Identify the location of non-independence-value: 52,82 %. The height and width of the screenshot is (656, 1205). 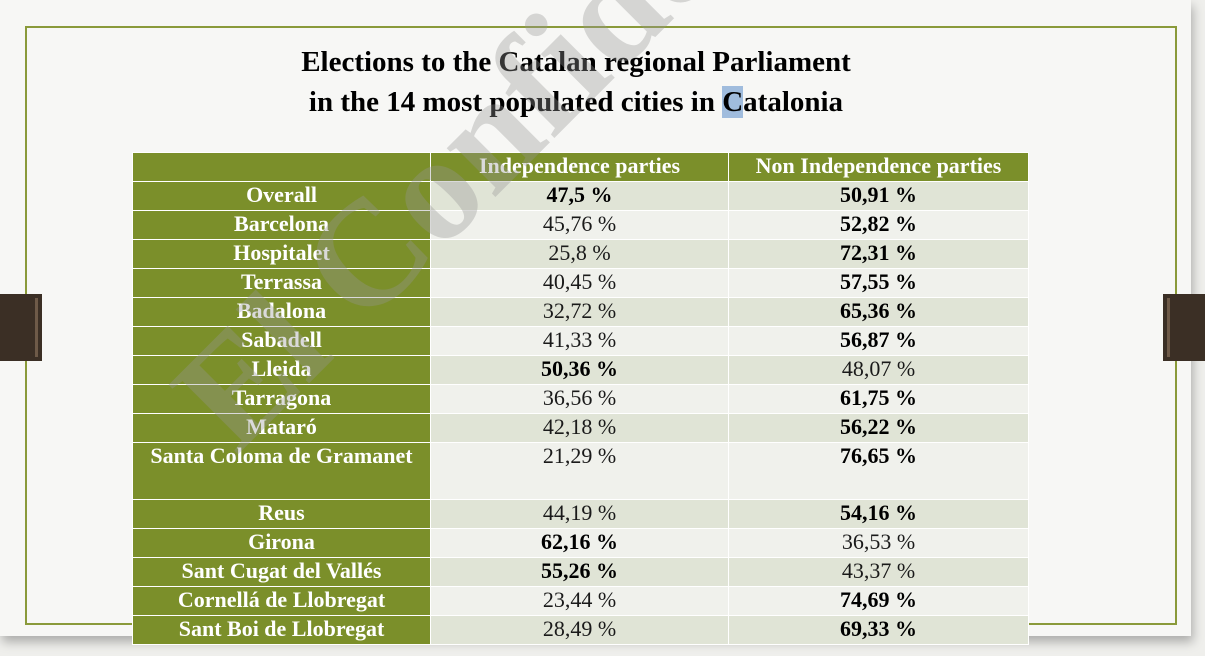
(878, 225).